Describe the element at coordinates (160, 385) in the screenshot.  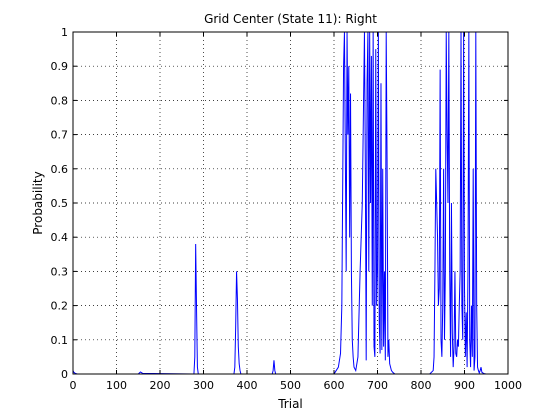
I see `x-tick-label: 200` at that location.